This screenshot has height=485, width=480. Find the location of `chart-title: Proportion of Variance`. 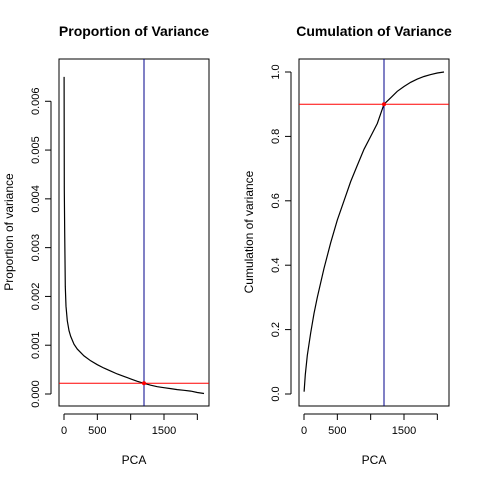

chart-title: Proportion of Variance is located at coordinates (134, 31).